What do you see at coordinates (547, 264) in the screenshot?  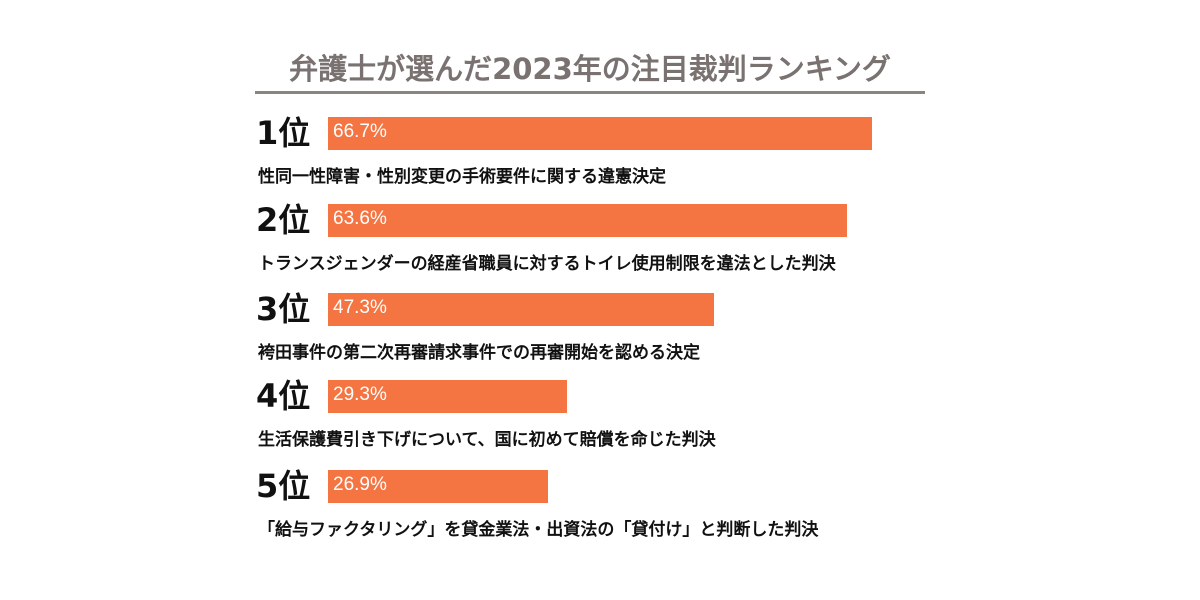 I see `ranking-description: トランスジェンダーの経産省職員に対するトイレ使用制限を違法とした判決` at bounding box center [547, 264].